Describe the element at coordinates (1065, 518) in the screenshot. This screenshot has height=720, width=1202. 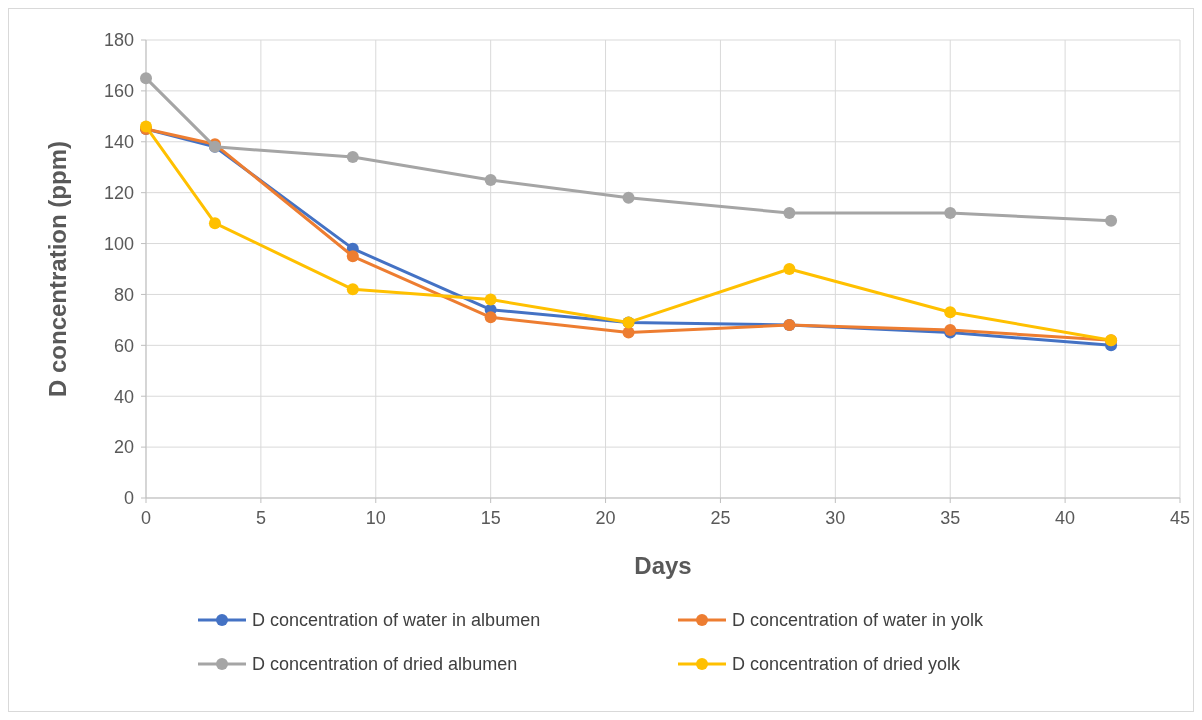
I see `x-tick-label: 40` at that location.